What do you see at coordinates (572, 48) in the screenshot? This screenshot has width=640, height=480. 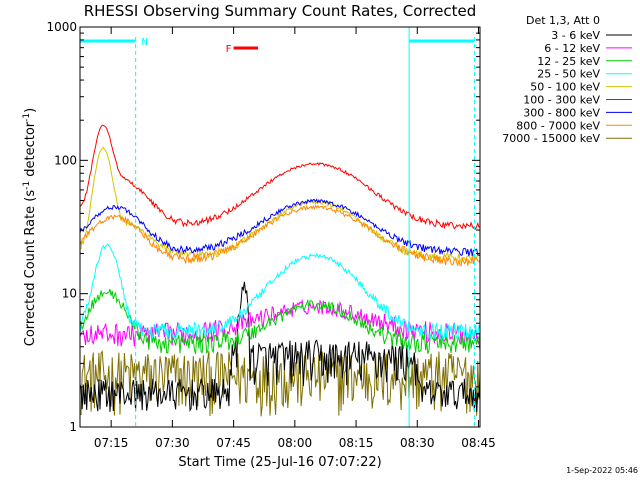 I see `legend-label-1: 6 - 12 keV` at bounding box center [572, 48].